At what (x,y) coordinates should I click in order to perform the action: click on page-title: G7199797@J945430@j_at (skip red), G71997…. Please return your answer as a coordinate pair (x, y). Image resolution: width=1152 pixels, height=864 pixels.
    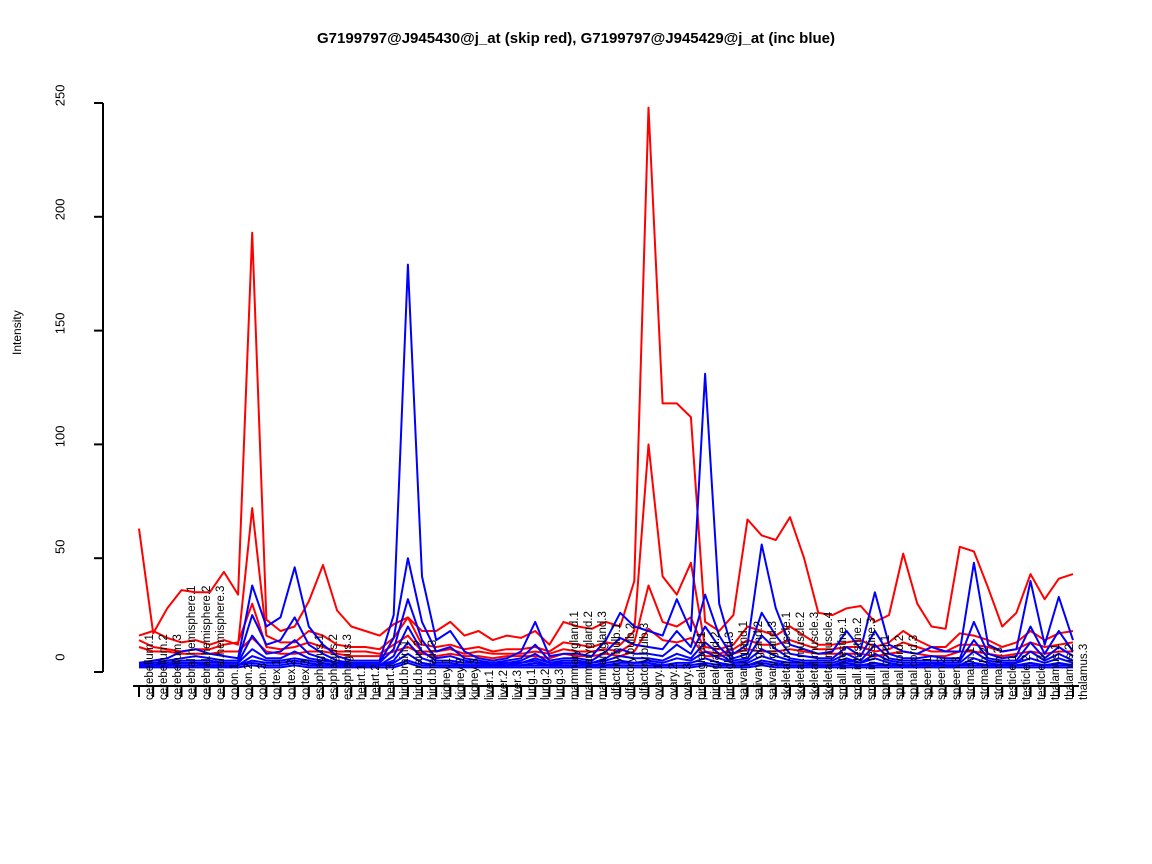
    Looking at the image, I should click on (576, 38).